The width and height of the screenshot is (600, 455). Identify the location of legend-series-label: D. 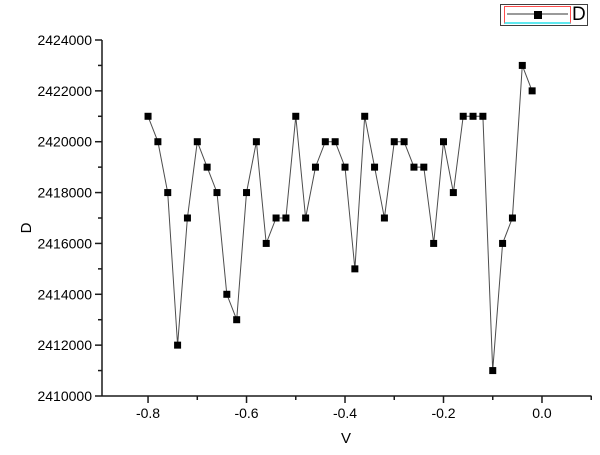
(579, 14).